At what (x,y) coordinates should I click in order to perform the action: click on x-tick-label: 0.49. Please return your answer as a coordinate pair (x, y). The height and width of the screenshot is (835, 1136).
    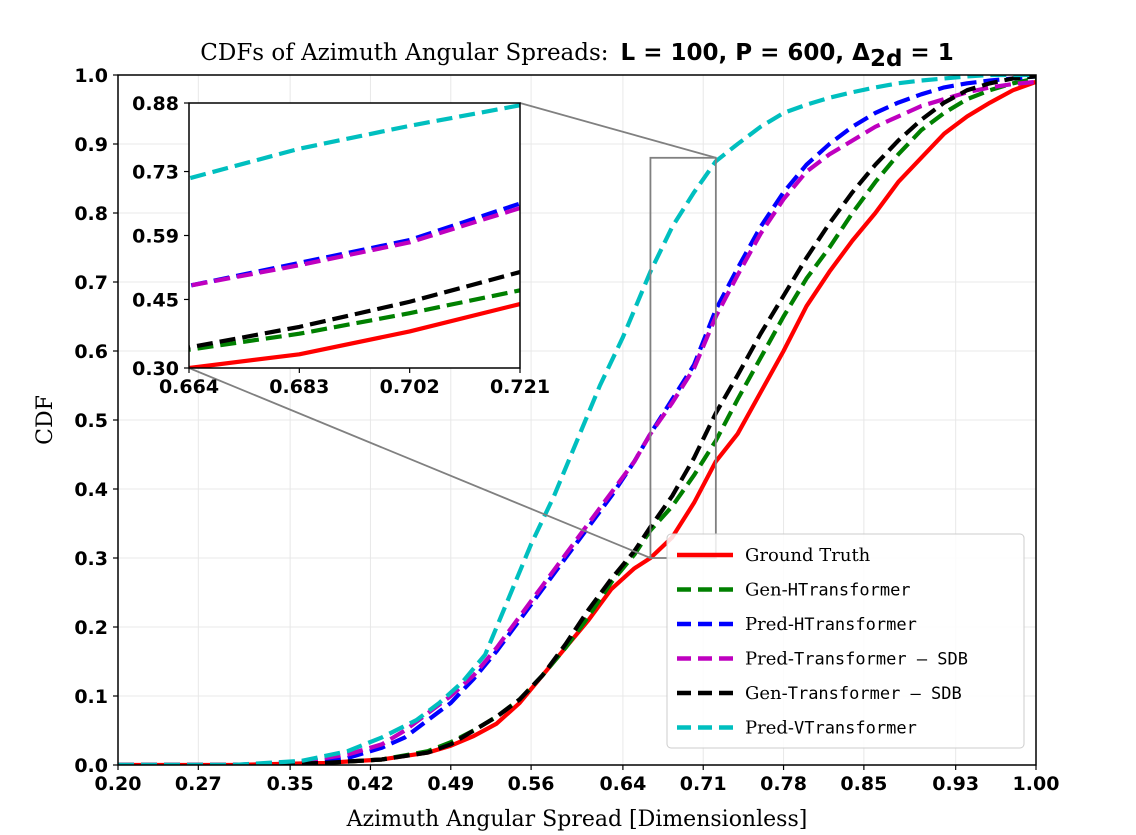
    Looking at the image, I should click on (450, 784).